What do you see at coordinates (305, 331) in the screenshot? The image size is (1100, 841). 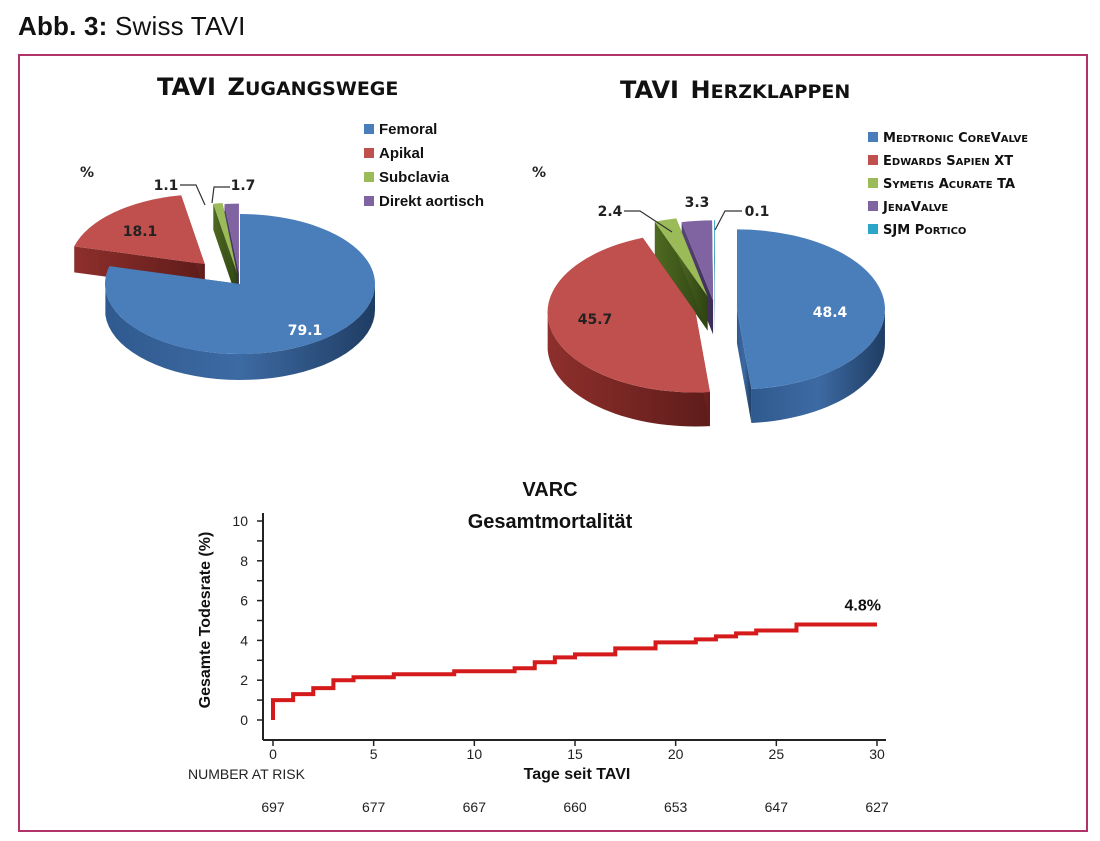 I see `pie-value-label-femoral: 79.1` at bounding box center [305, 331].